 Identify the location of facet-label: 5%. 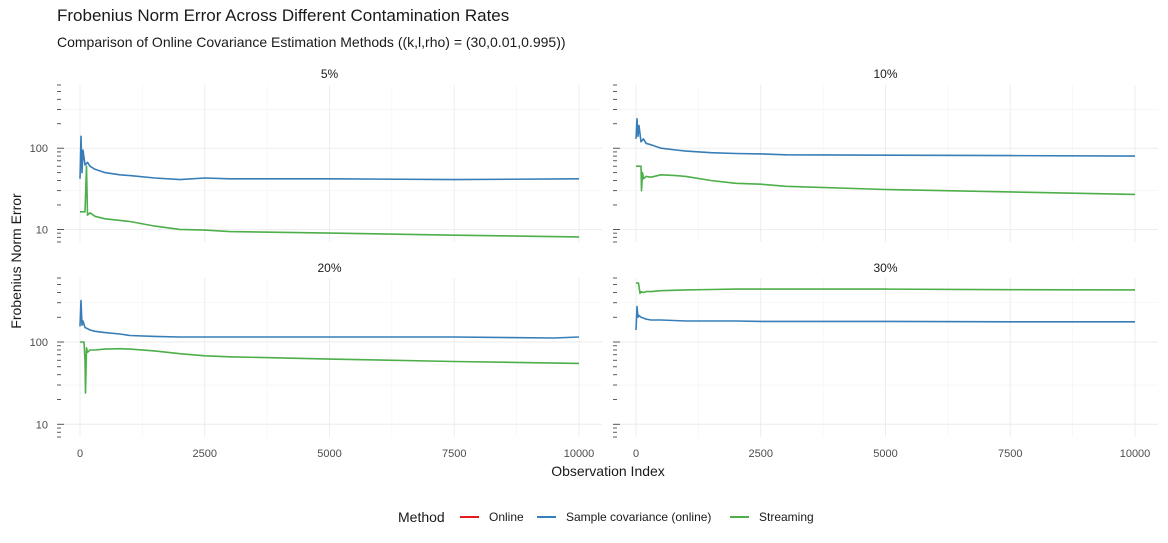
(330, 74).